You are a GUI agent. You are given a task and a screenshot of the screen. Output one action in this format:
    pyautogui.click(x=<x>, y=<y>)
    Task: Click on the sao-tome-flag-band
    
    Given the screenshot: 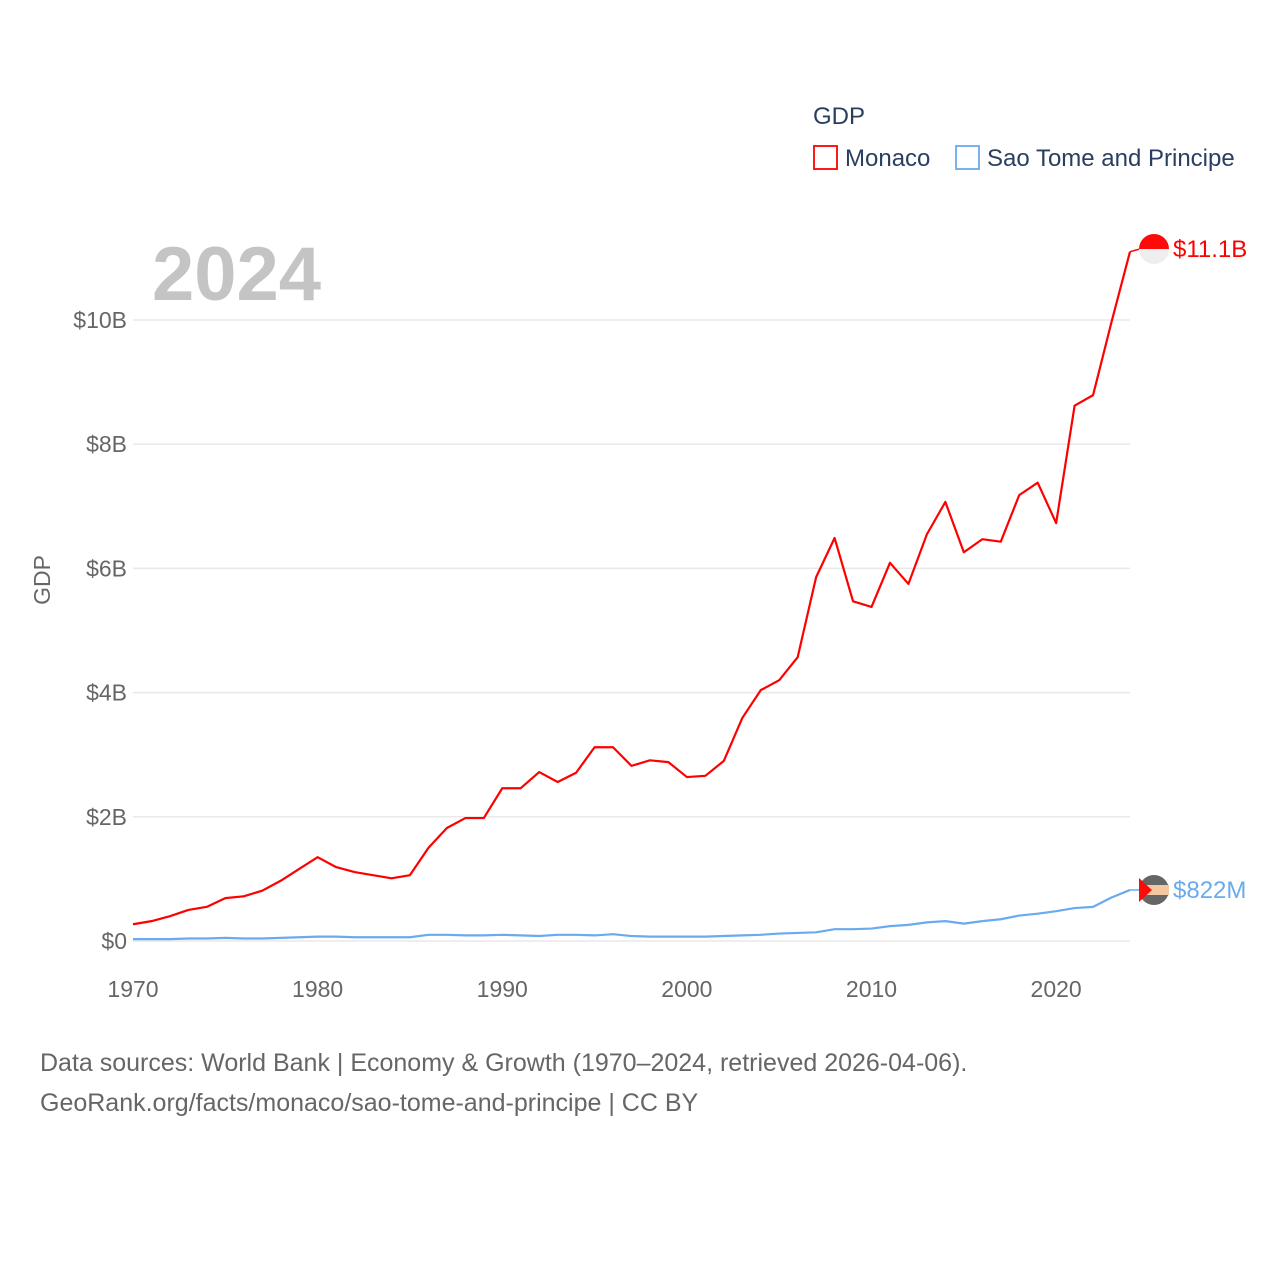 What is the action you would take?
    pyautogui.click(x=1154, y=890)
    